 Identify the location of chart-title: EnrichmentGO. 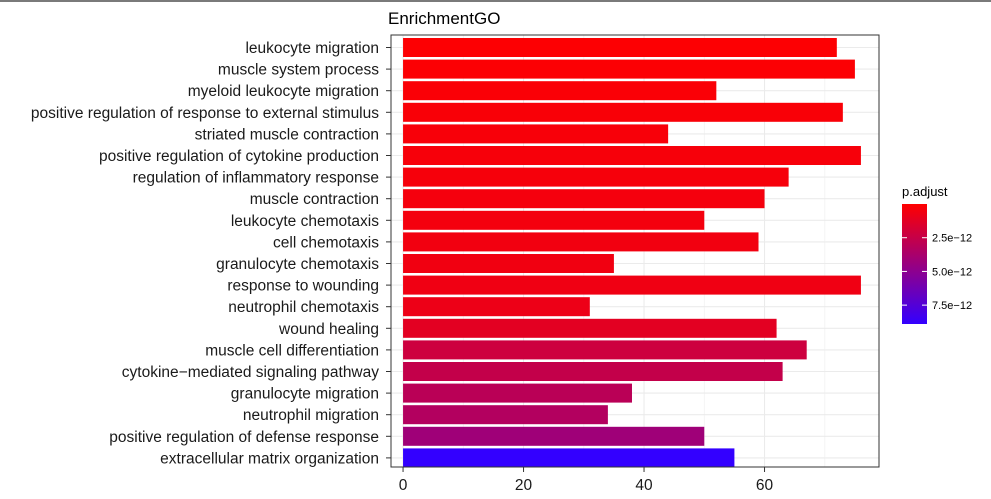
(444, 18).